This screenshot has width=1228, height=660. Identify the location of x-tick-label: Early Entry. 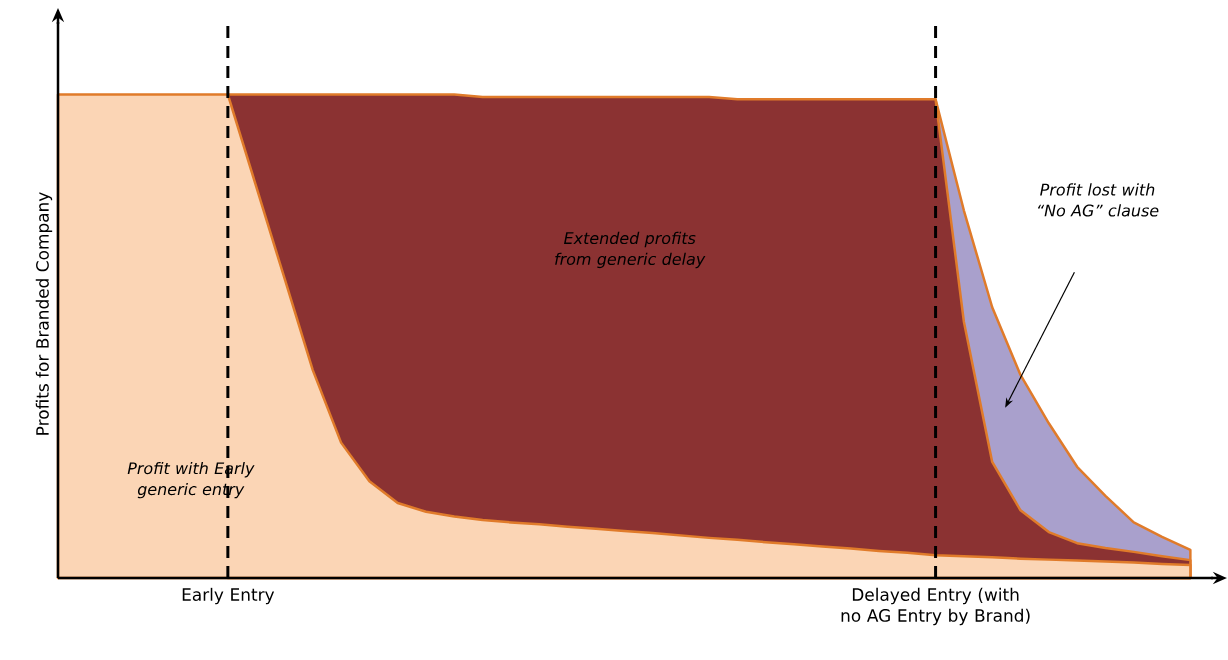
(228, 596).